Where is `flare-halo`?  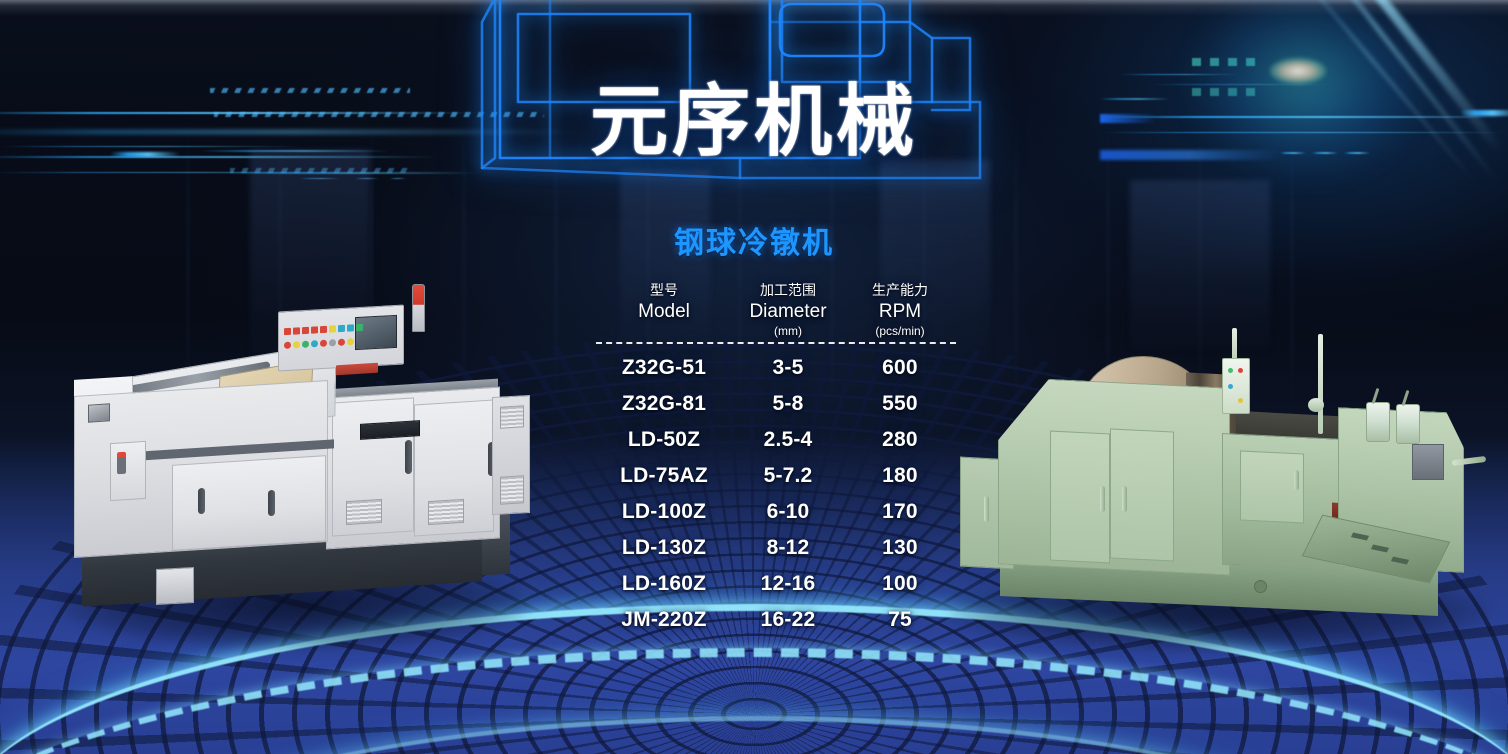
flare-halo is located at coordinates (1305, 88).